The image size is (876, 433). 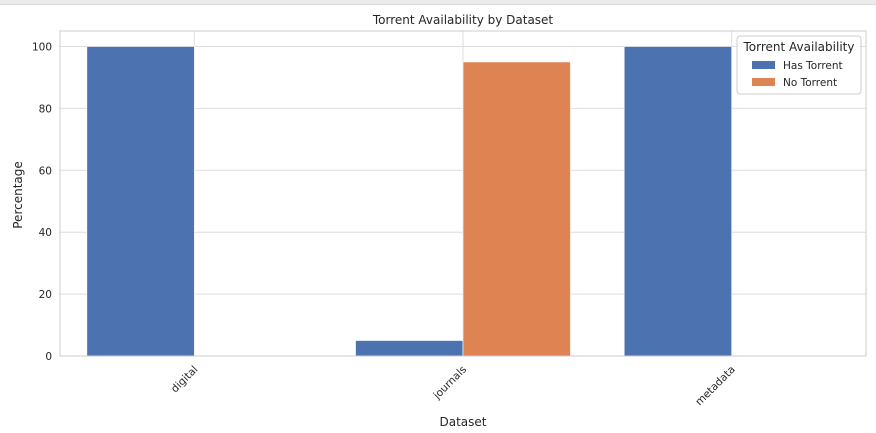 I want to click on bar-has-torrent-digital, so click(x=140, y=201).